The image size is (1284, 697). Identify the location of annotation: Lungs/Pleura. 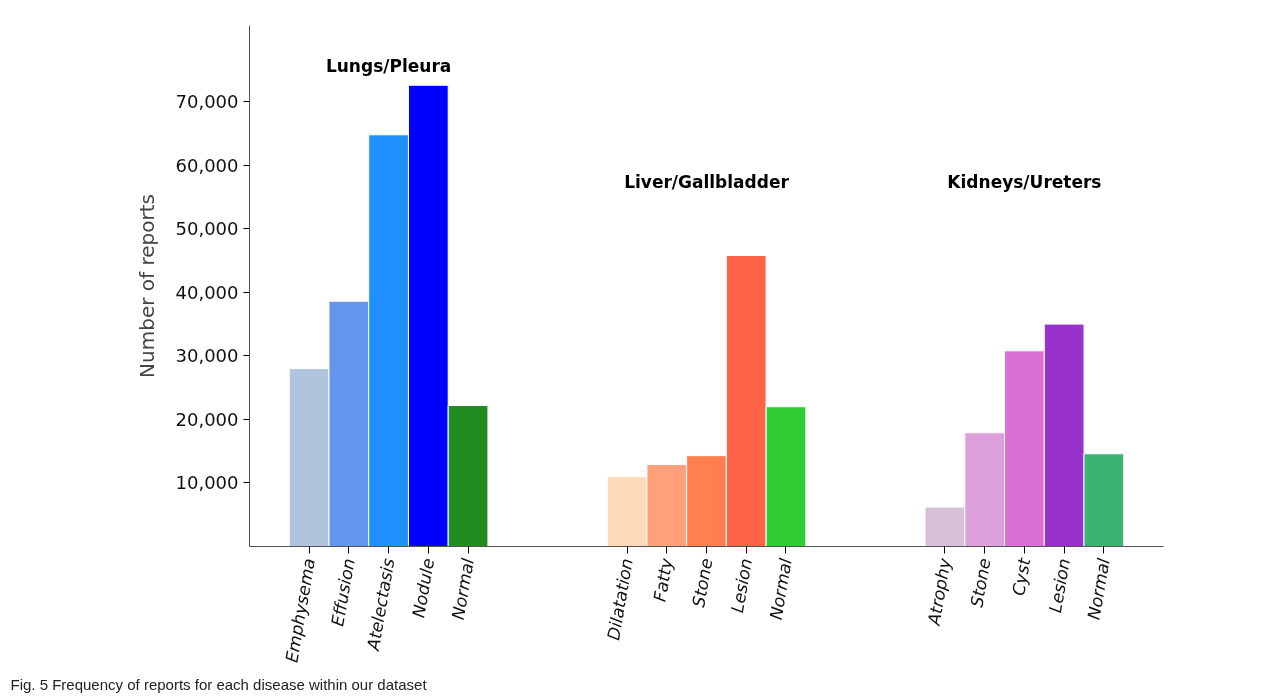
(388, 65).